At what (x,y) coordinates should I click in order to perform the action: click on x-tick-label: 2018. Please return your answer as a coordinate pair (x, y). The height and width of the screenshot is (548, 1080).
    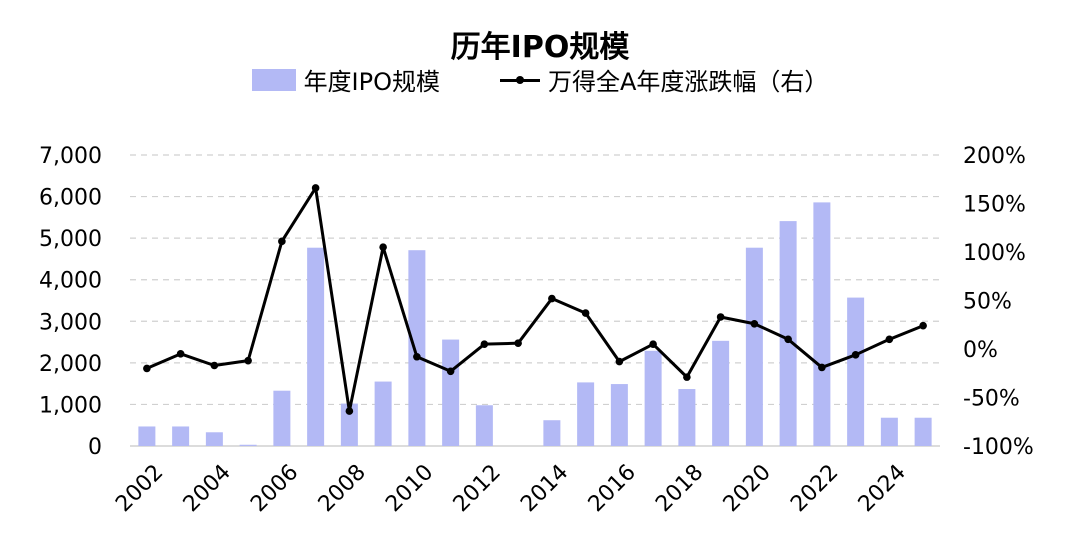
    Looking at the image, I should click on (679, 488).